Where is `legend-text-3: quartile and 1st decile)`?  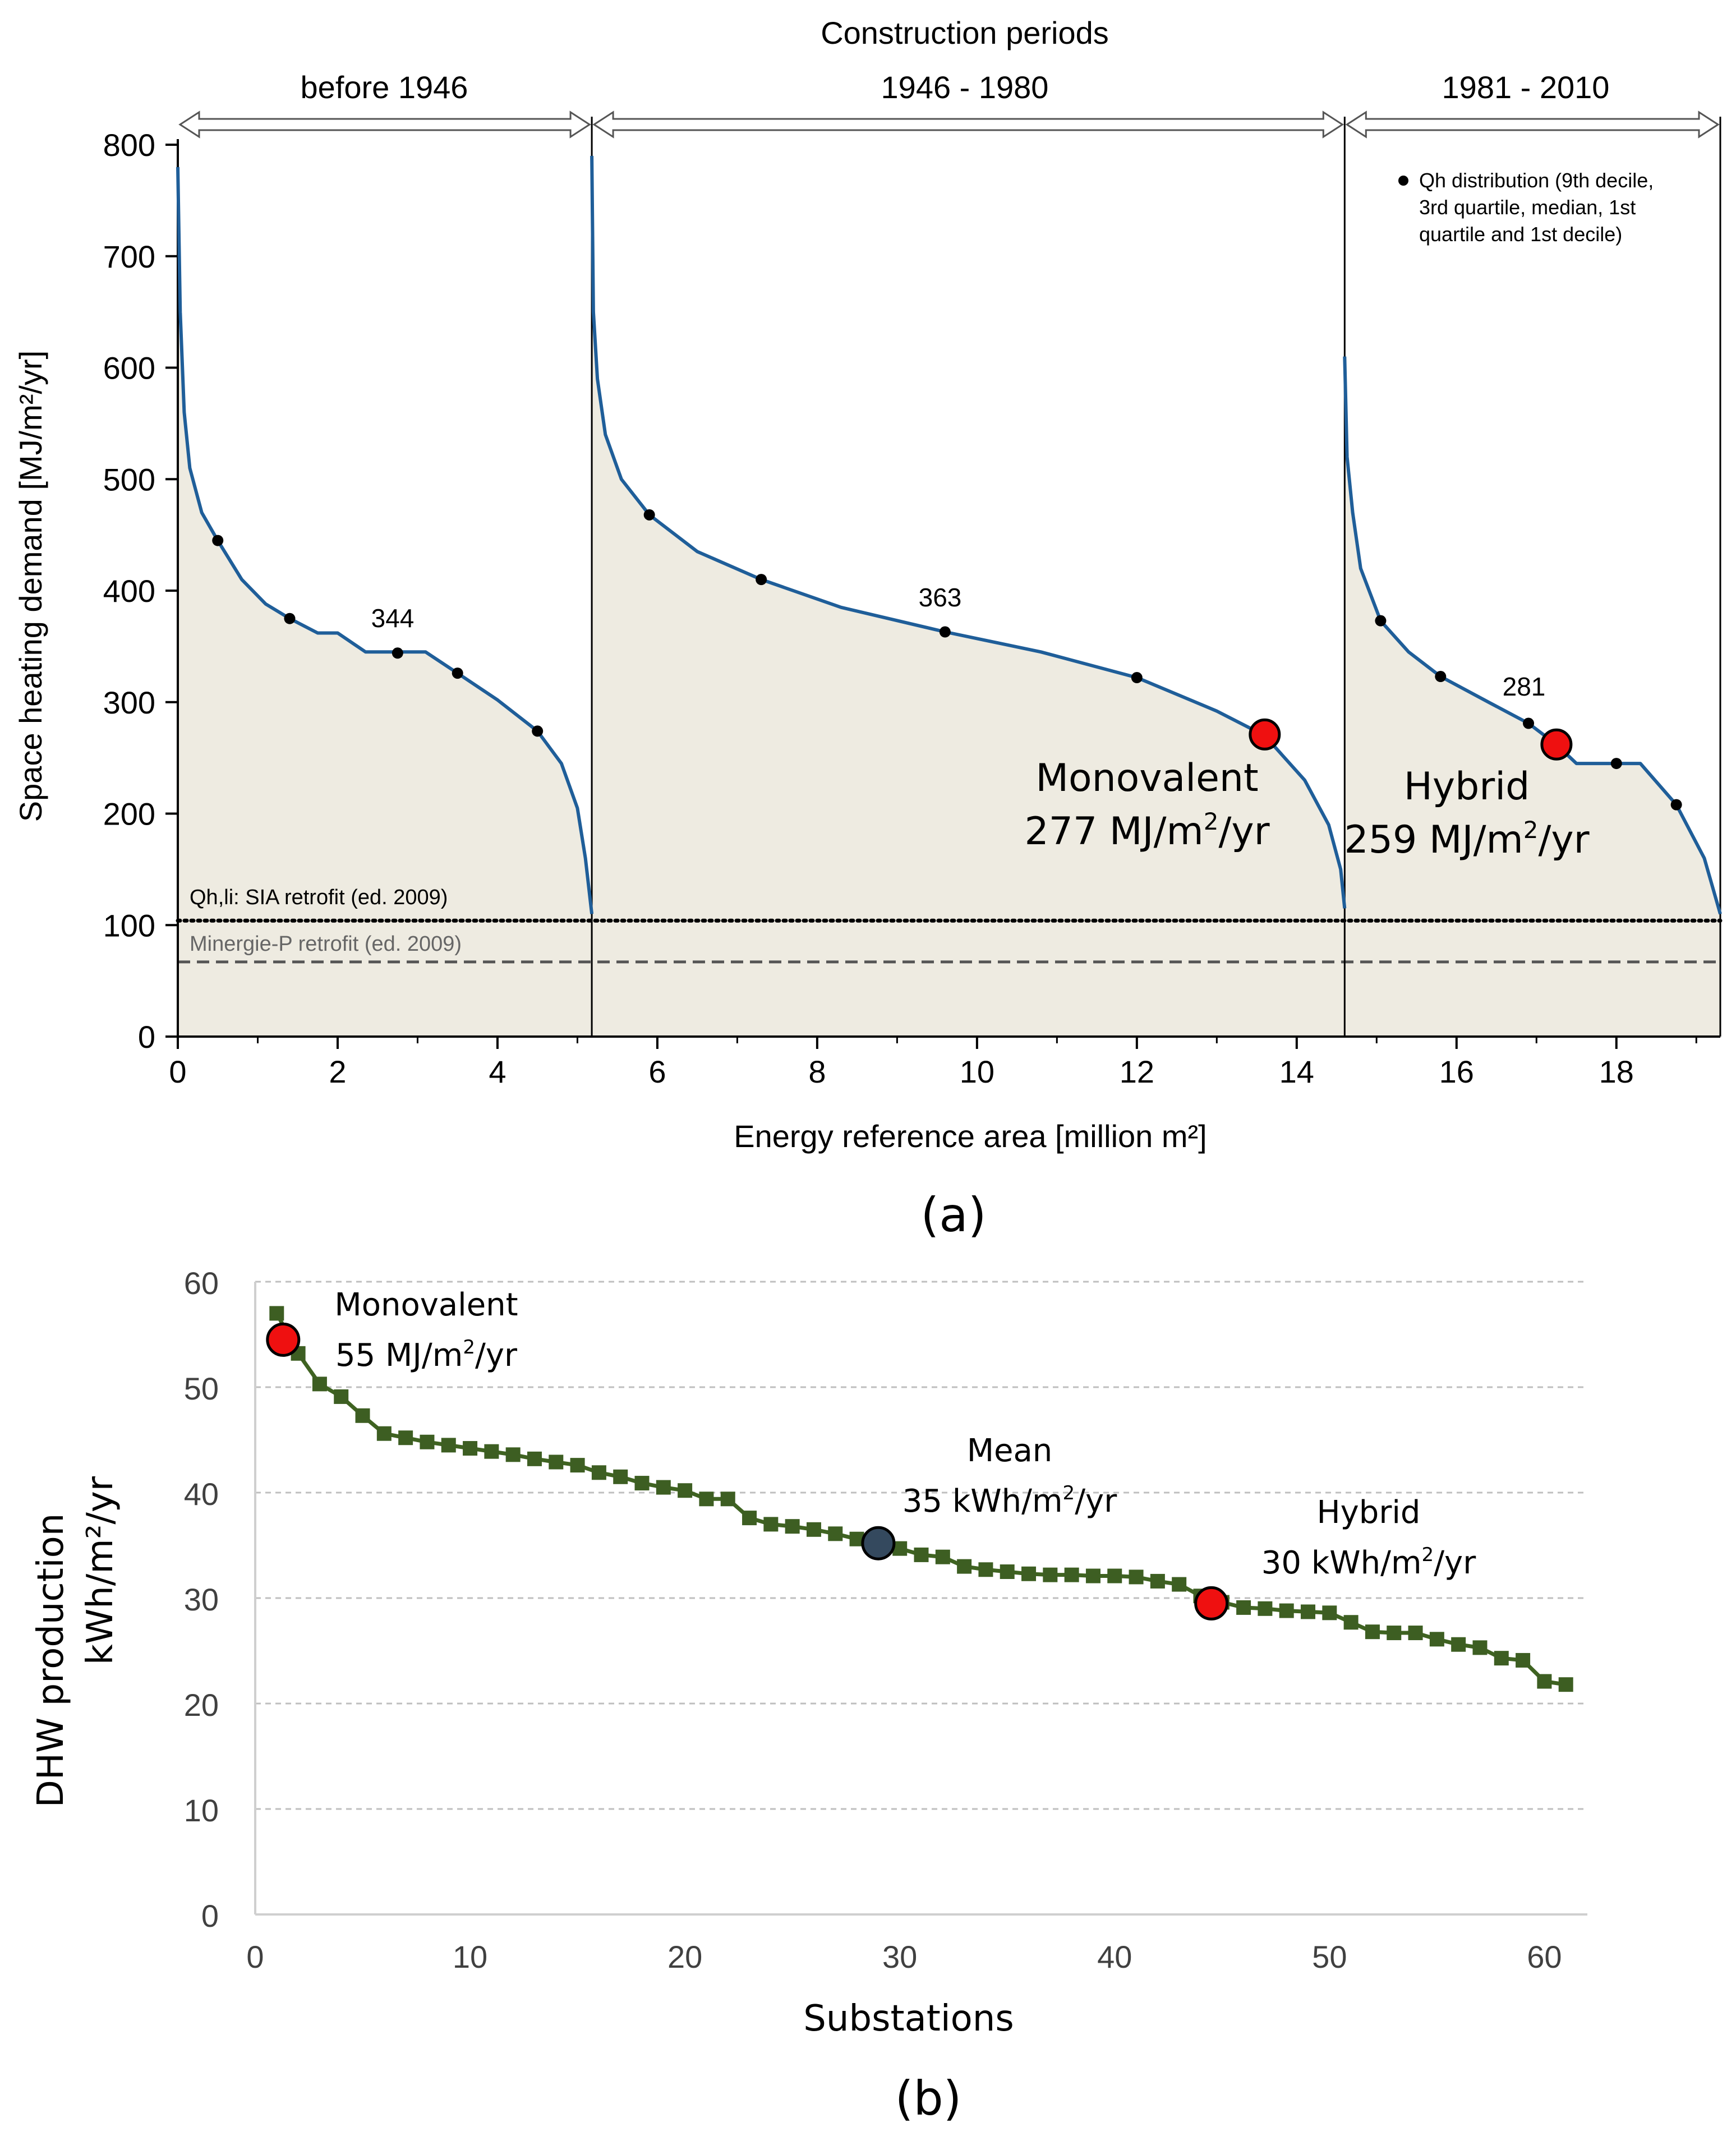 legend-text-3: quartile and 1st decile) is located at coordinates (1521, 234).